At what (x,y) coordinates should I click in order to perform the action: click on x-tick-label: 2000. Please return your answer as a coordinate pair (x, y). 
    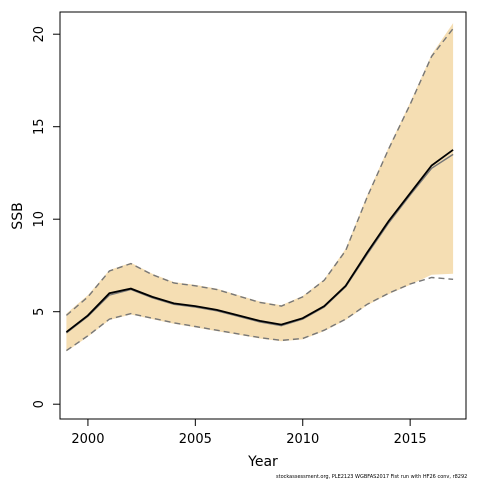
    Looking at the image, I should click on (87, 439).